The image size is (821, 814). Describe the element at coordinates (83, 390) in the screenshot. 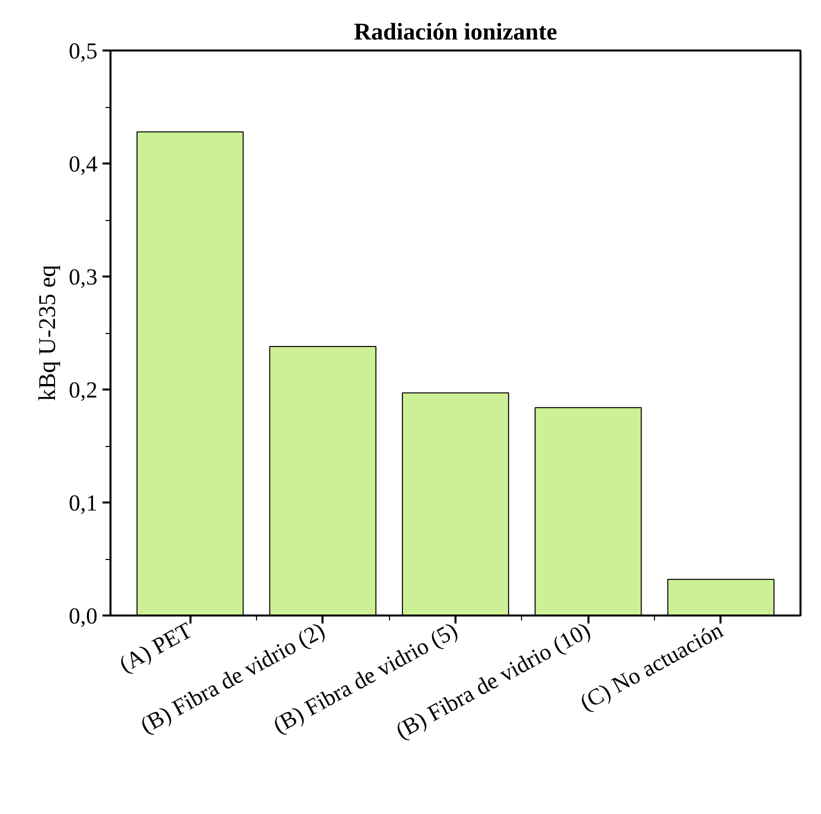

I see `y-tick-label: 0,2` at that location.